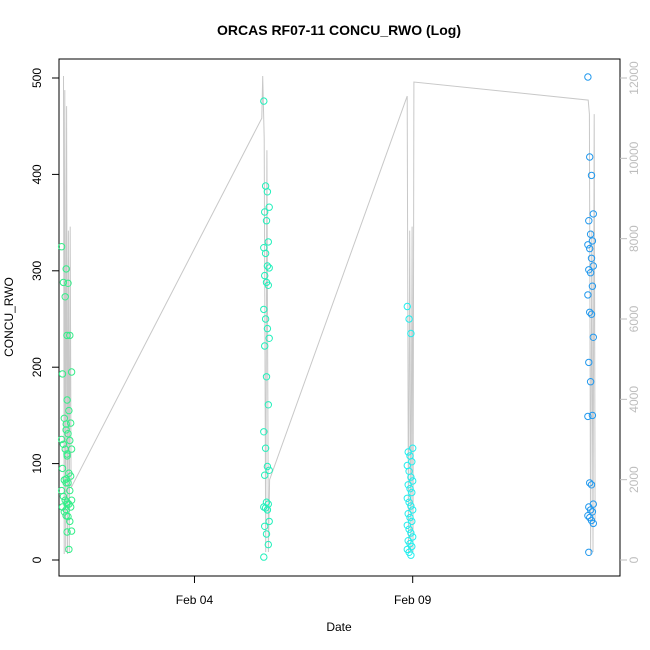 The height and width of the screenshot is (650, 650). What do you see at coordinates (195, 600) in the screenshot?
I see `x-tick-label: Feb 04` at bounding box center [195, 600].